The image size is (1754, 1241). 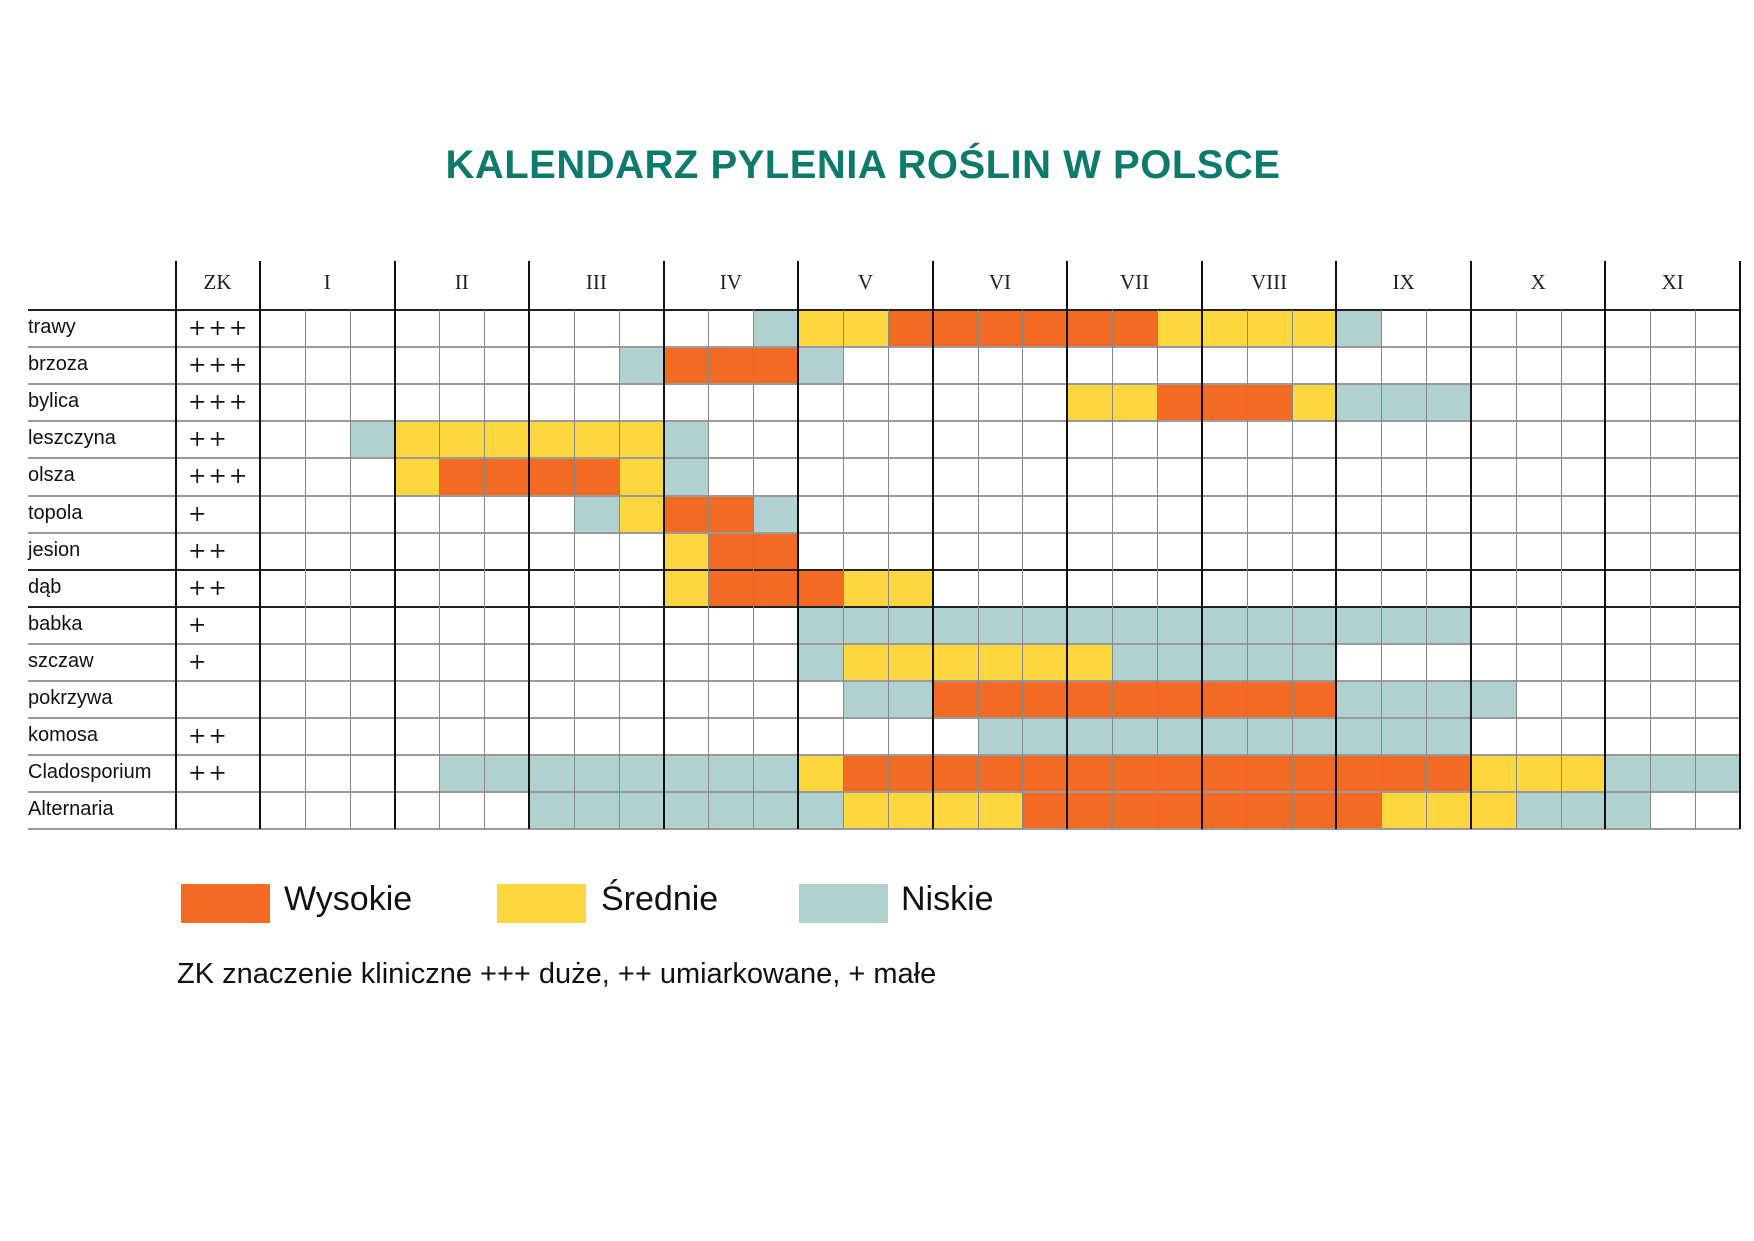 I want to click on month-header: I, so click(x=327, y=282).